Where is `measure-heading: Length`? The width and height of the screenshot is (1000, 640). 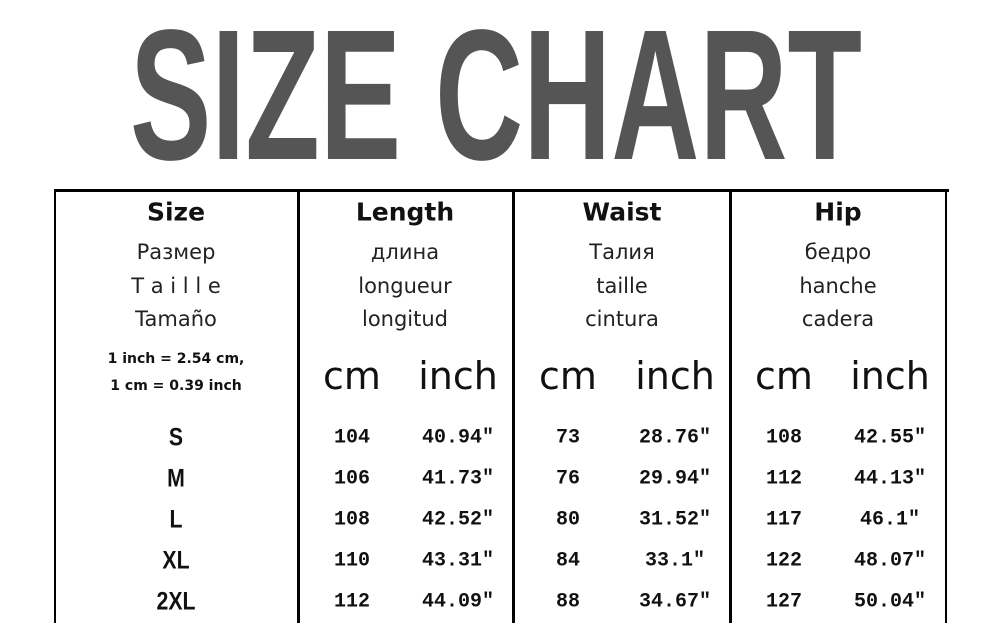
measure-heading: Length is located at coordinates (405, 212).